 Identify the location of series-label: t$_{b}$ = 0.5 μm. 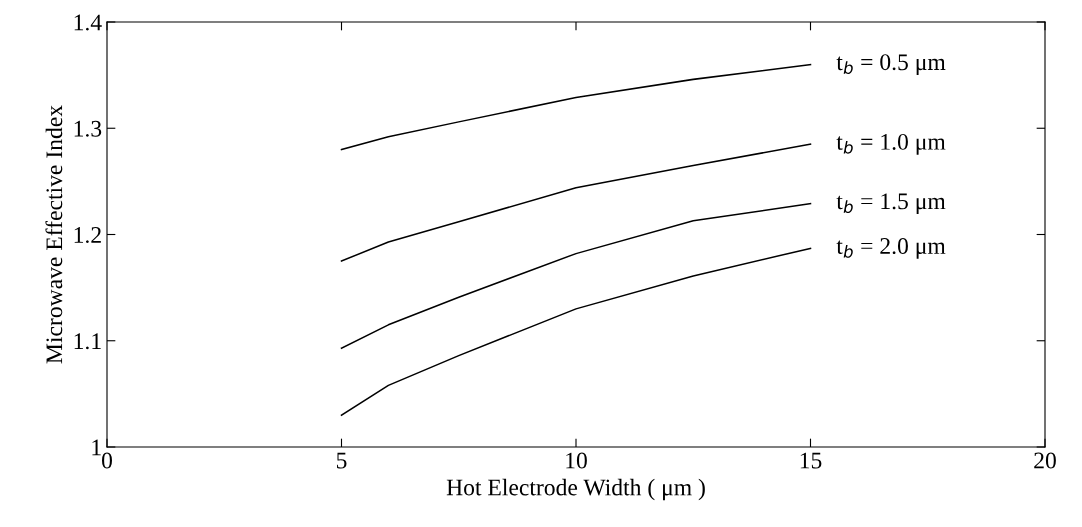
(891, 64).